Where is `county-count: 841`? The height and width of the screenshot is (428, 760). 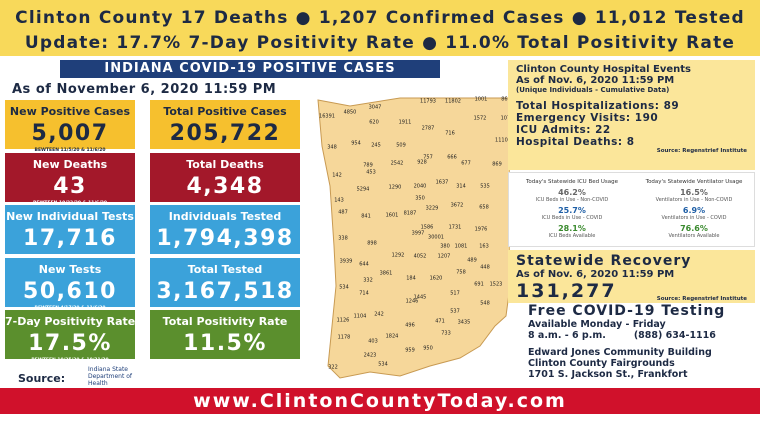
county-count: 841 is located at coordinates (366, 217).